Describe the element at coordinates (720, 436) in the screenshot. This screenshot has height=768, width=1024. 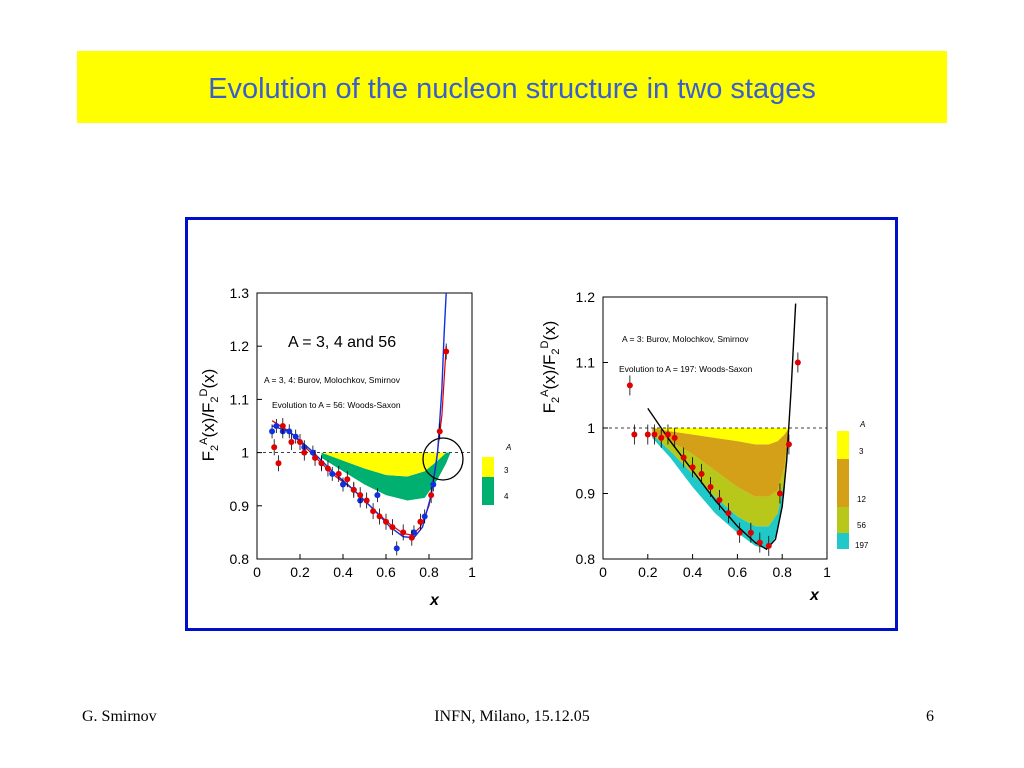
I see `band-yellow-right` at that location.